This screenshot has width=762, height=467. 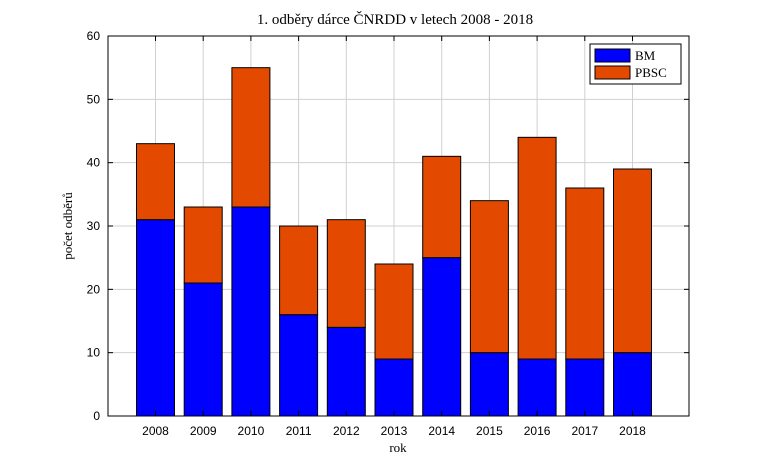 What do you see at coordinates (442, 207) in the screenshot?
I see `bar-pbsc-2014` at bounding box center [442, 207].